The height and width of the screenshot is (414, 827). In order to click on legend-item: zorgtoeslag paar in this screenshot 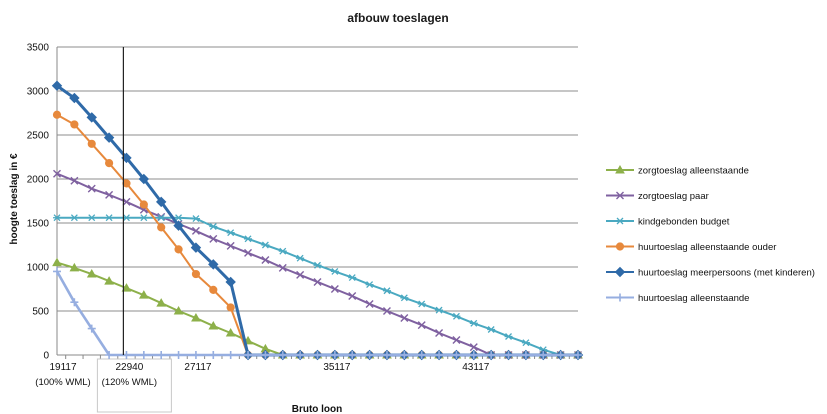, I will do `click(657, 196)`.